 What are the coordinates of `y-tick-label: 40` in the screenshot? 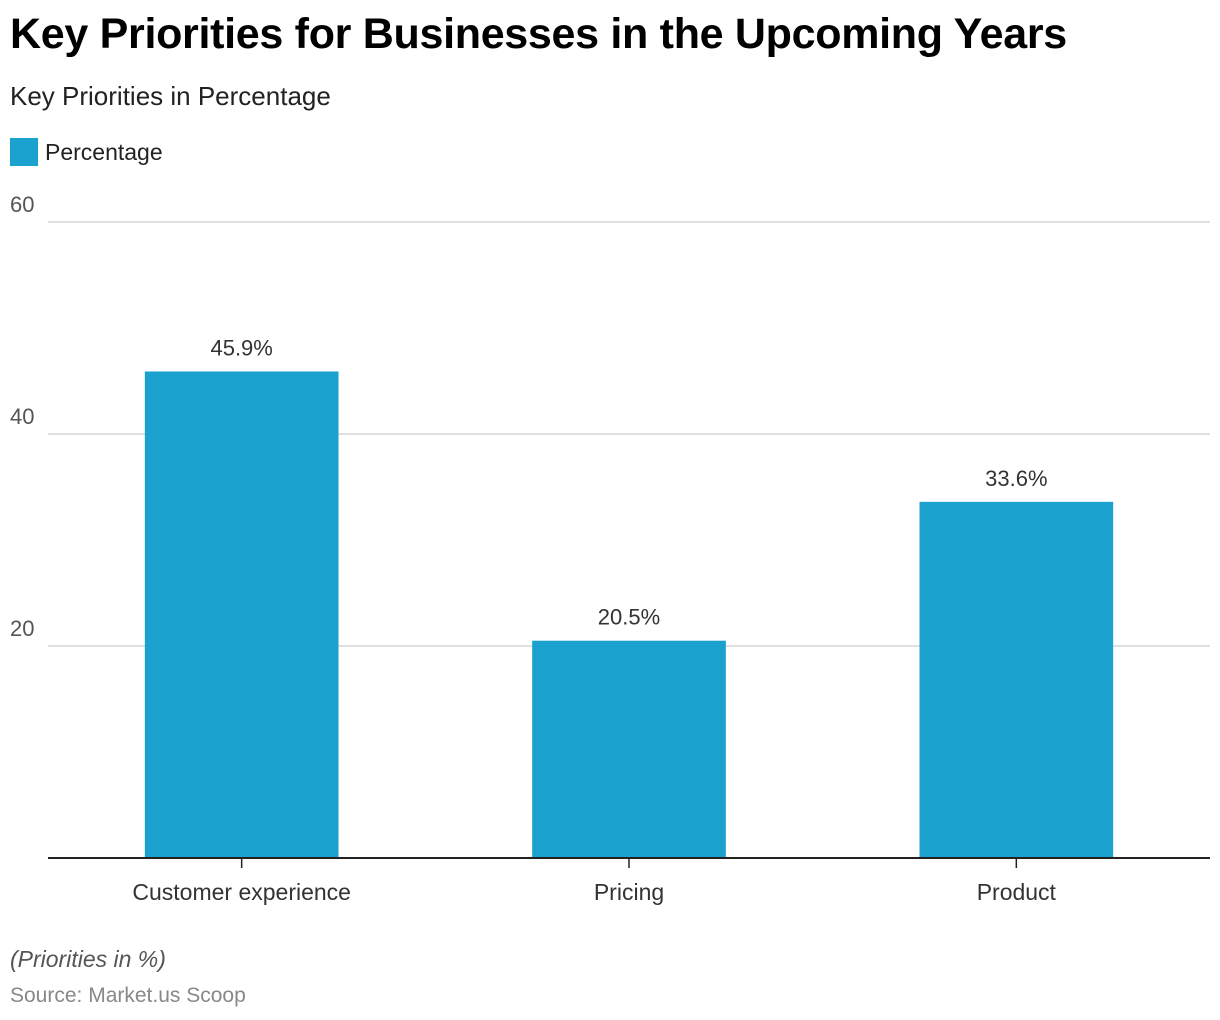 It's located at (22, 416).